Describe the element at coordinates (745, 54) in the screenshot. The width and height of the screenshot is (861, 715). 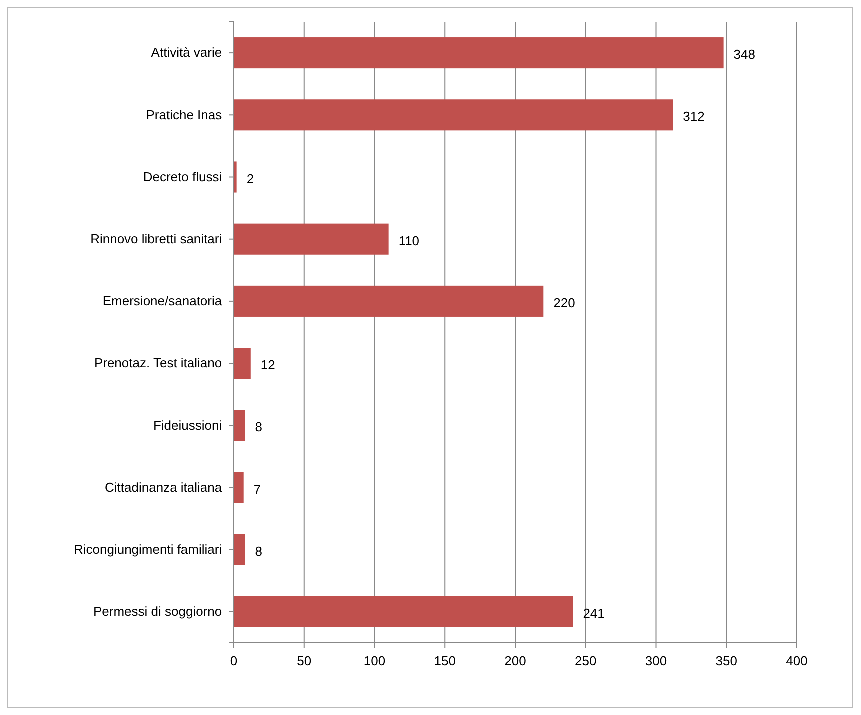
I see `data-label: 348` at that location.